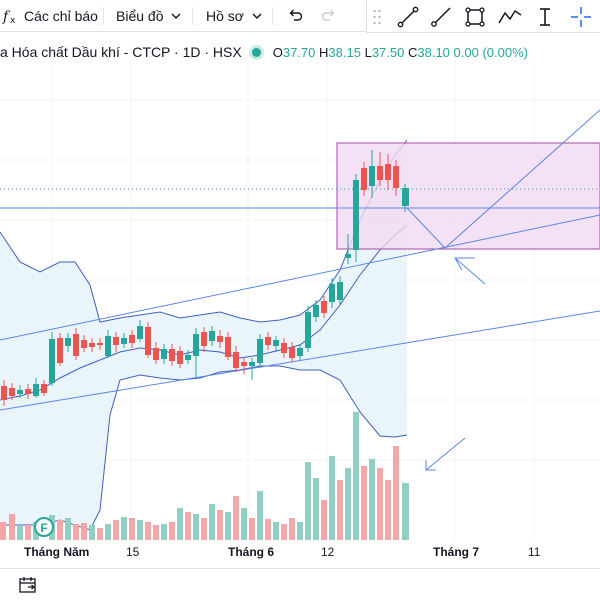 The height and width of the screenshot is (600, 600). Describe the element at coordinates (324, 52) in the screenshot. I see `high-key: H` at that location.